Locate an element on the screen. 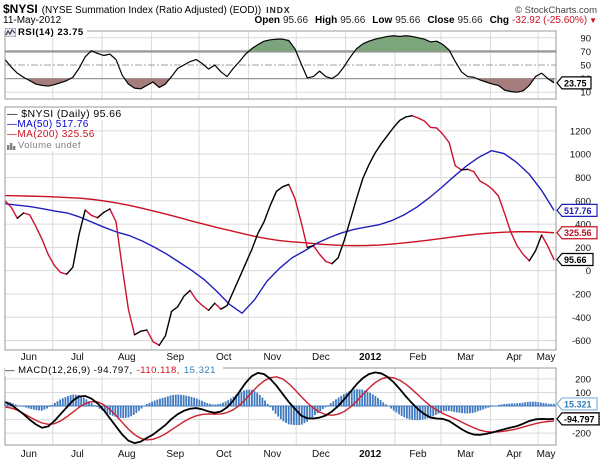 The height and width of the screenshot is (464, 600). value-box-text: 23.75 is located at coordinates (575, 83).